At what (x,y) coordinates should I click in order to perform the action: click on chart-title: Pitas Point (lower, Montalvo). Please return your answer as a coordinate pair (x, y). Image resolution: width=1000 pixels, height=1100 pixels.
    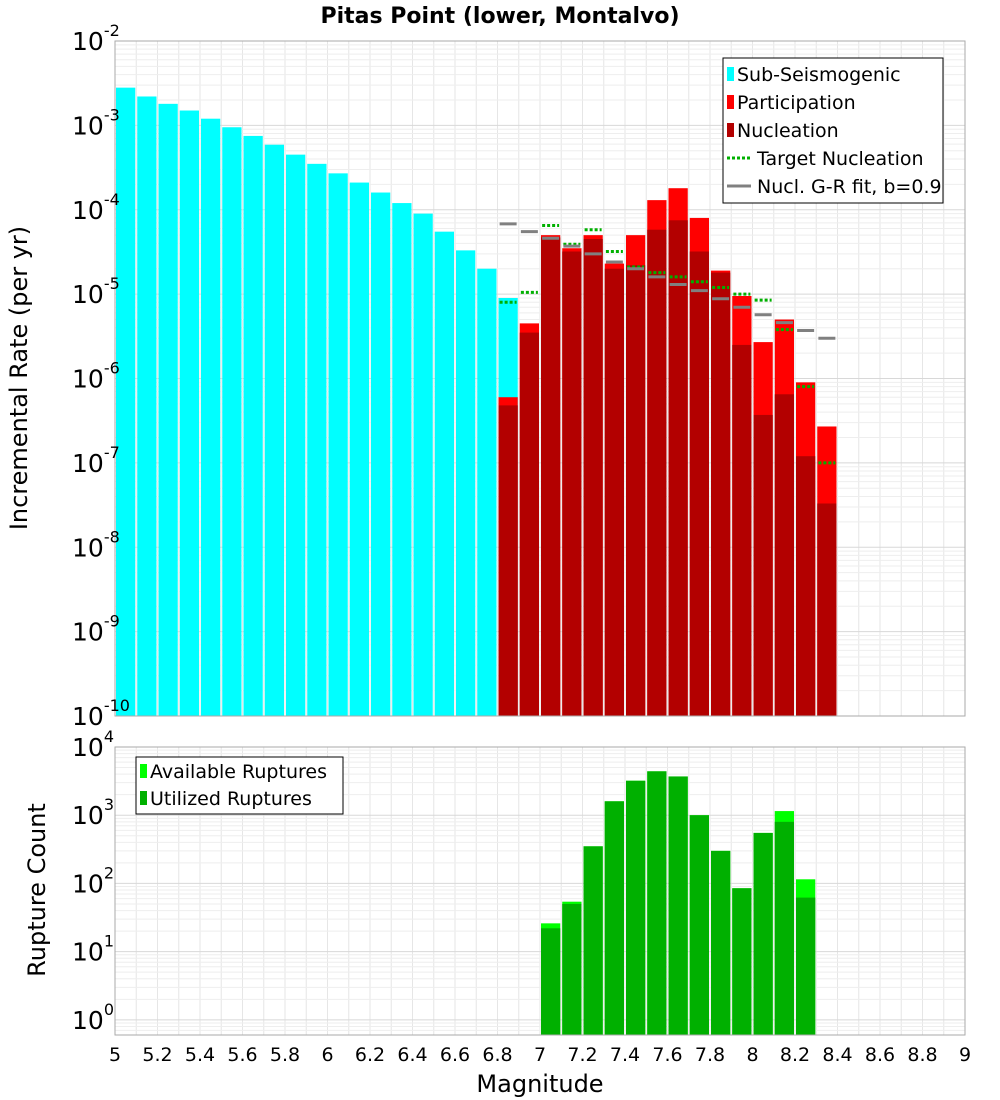
    Looking at the image, I should click on (499, 16).